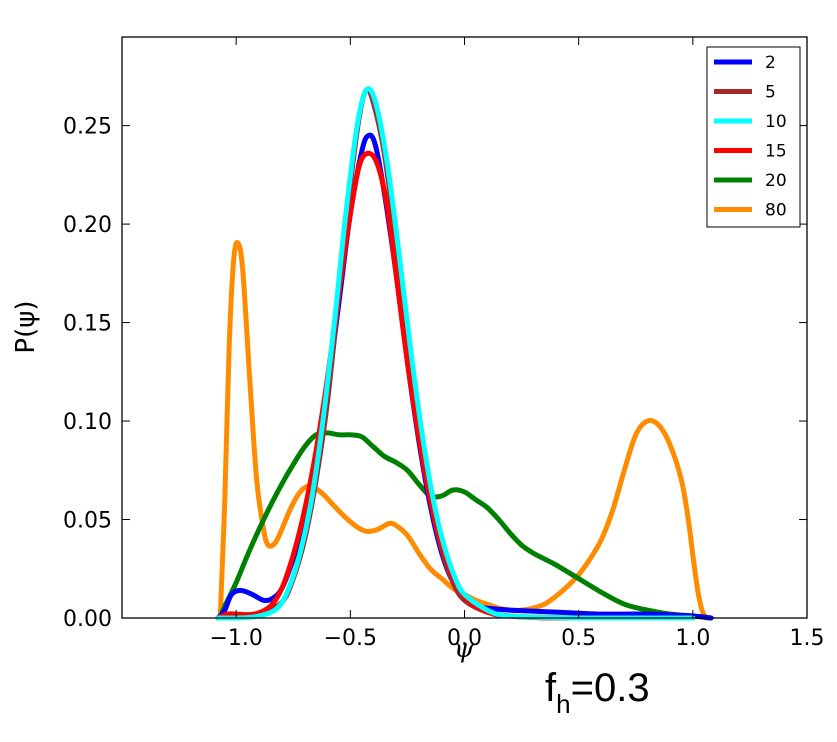  Describe the element at coordinates (770, 63) in the screenshot. I see `legend-label-2: 2` at that location.